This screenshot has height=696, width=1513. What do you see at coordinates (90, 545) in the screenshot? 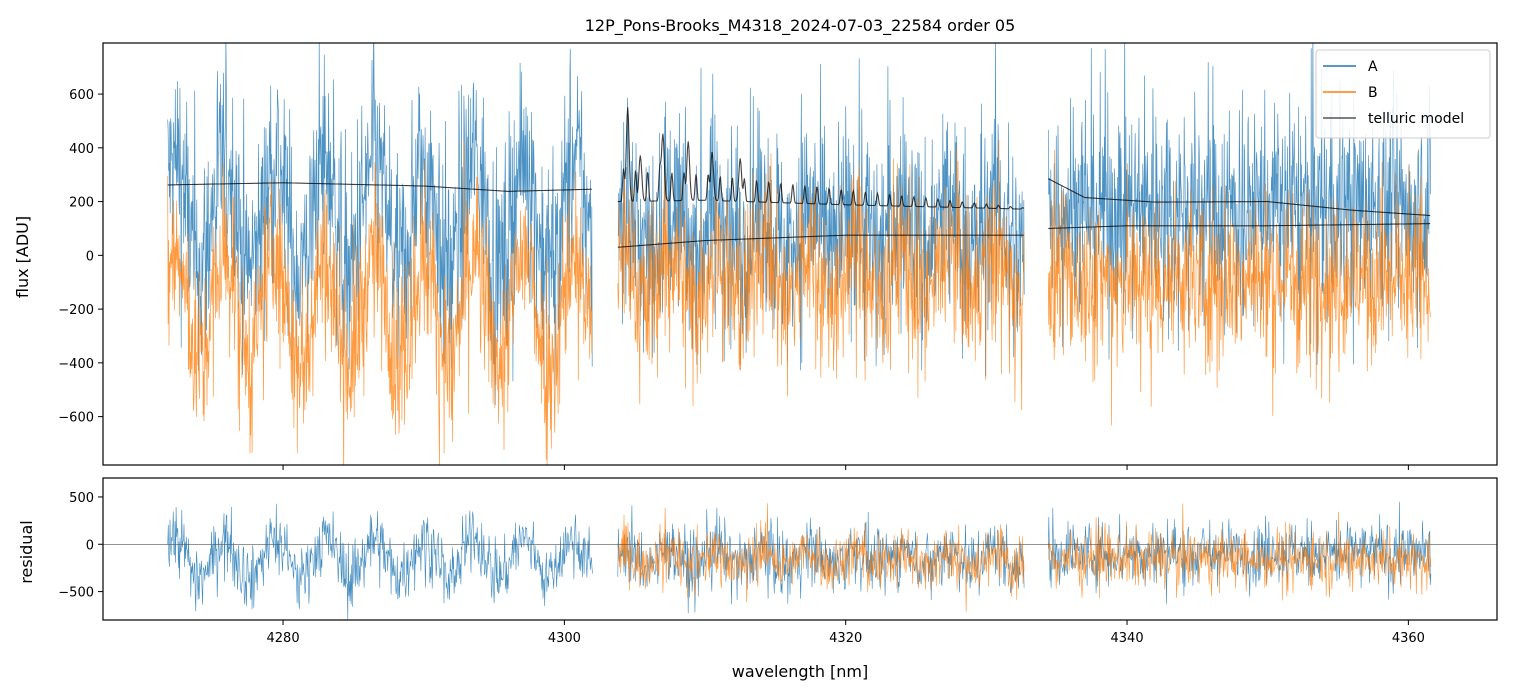
I see `residual-ytick-label: 0` at bounding box center [90, 545].